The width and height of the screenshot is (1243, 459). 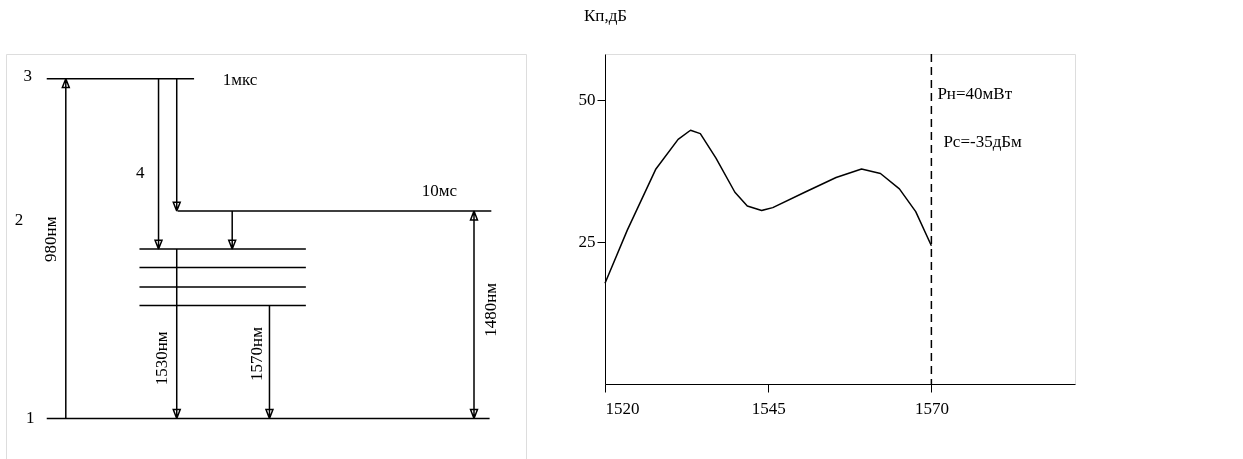 What do you see at coordinates (161, 358) in the screenshot?
I see `text: 1530нм` at bounding box center [161, 358].